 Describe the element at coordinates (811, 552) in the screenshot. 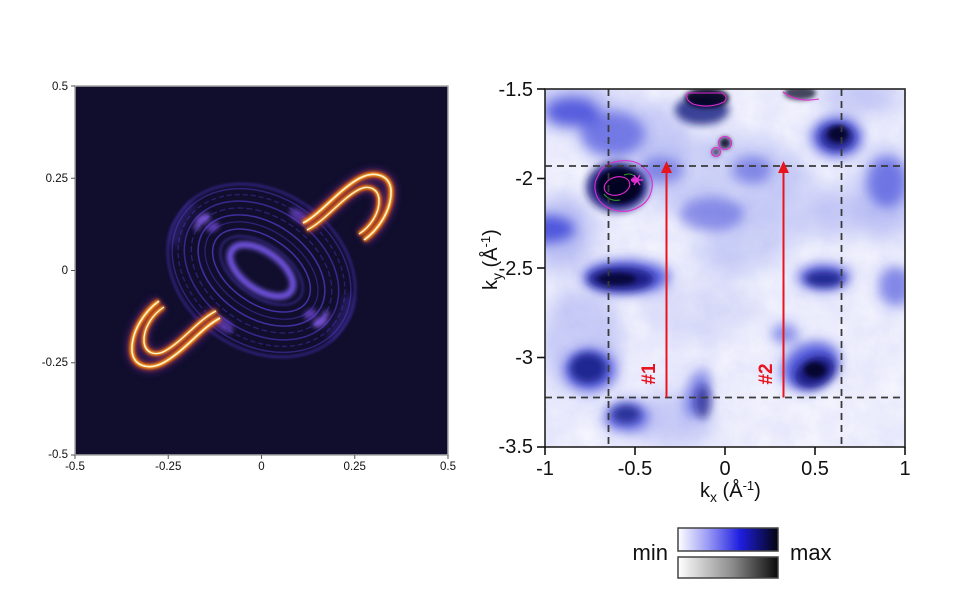

I see `colorbar-max-label: max` at that location.